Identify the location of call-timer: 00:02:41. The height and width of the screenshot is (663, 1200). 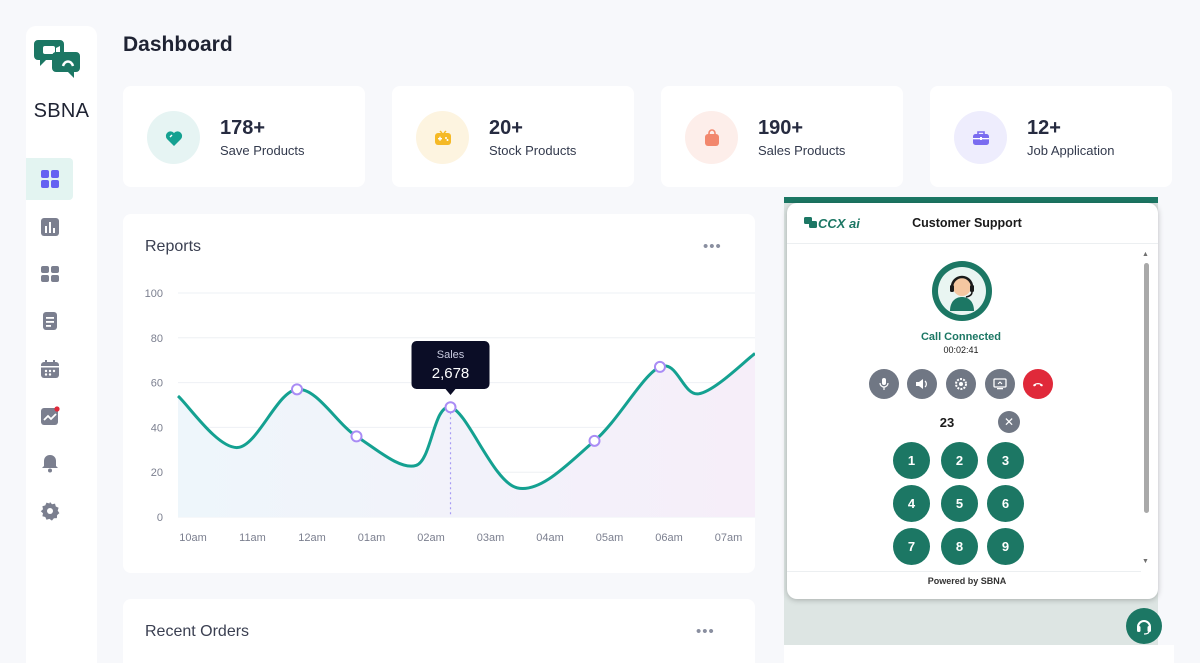
(961, 350).